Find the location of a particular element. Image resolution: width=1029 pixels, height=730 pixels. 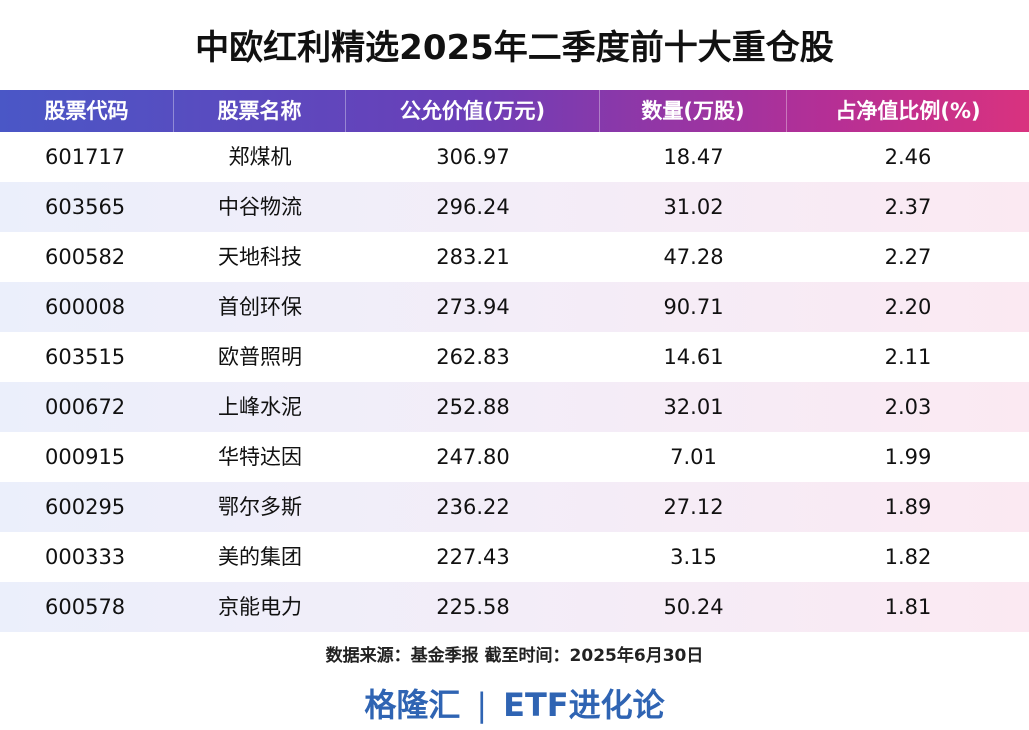

cell-quantity: 14.61 is located at coordinates (693, 357).